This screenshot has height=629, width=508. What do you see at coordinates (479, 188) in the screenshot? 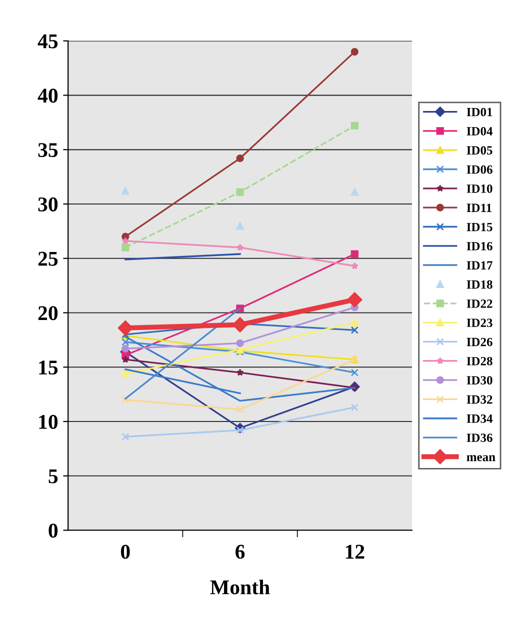
I see `legend-label: ID10` at bounding box center [479, 188].